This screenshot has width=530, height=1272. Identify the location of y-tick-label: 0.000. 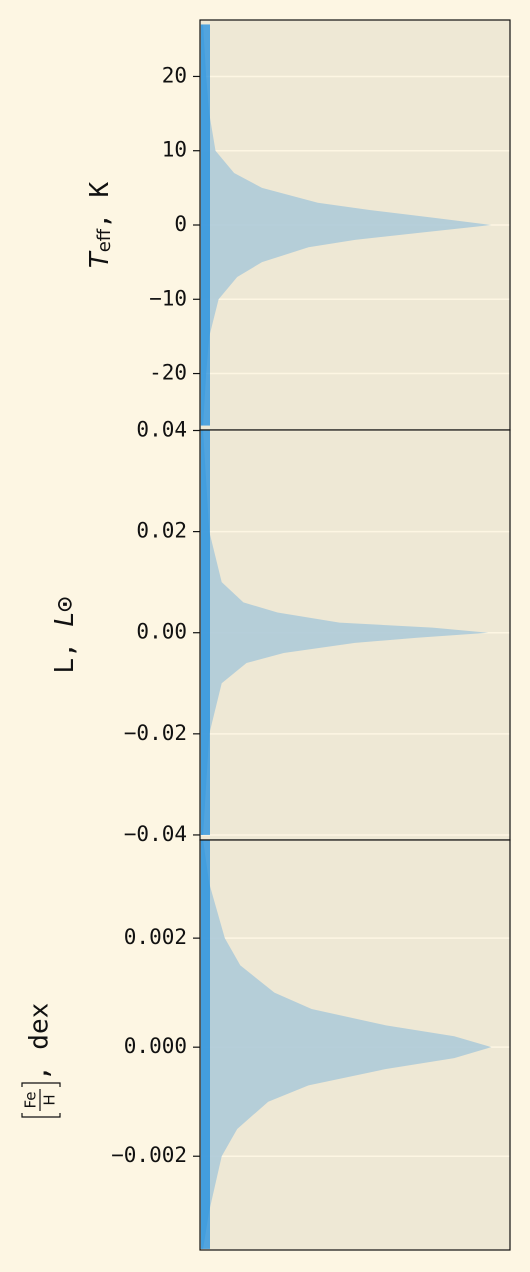
(155, 1046).